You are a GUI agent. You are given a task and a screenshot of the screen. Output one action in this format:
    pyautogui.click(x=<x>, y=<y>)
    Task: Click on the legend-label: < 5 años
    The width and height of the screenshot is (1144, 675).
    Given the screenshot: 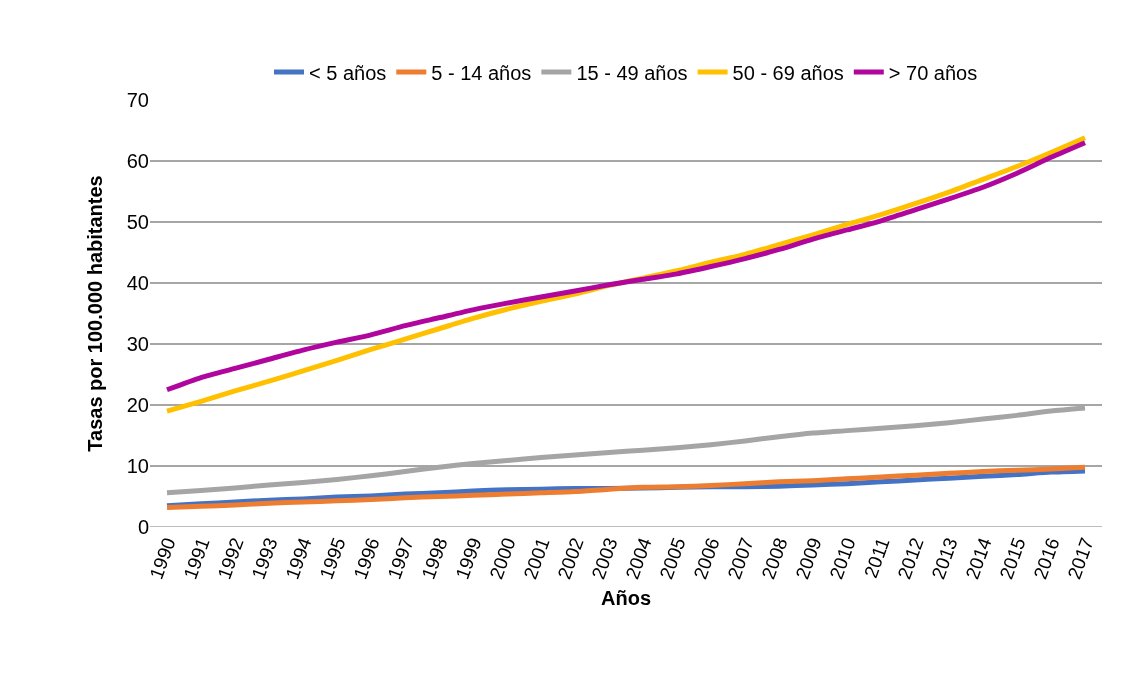 What is the action you would take?
    pyautogui.click(x=348, y=72)
    